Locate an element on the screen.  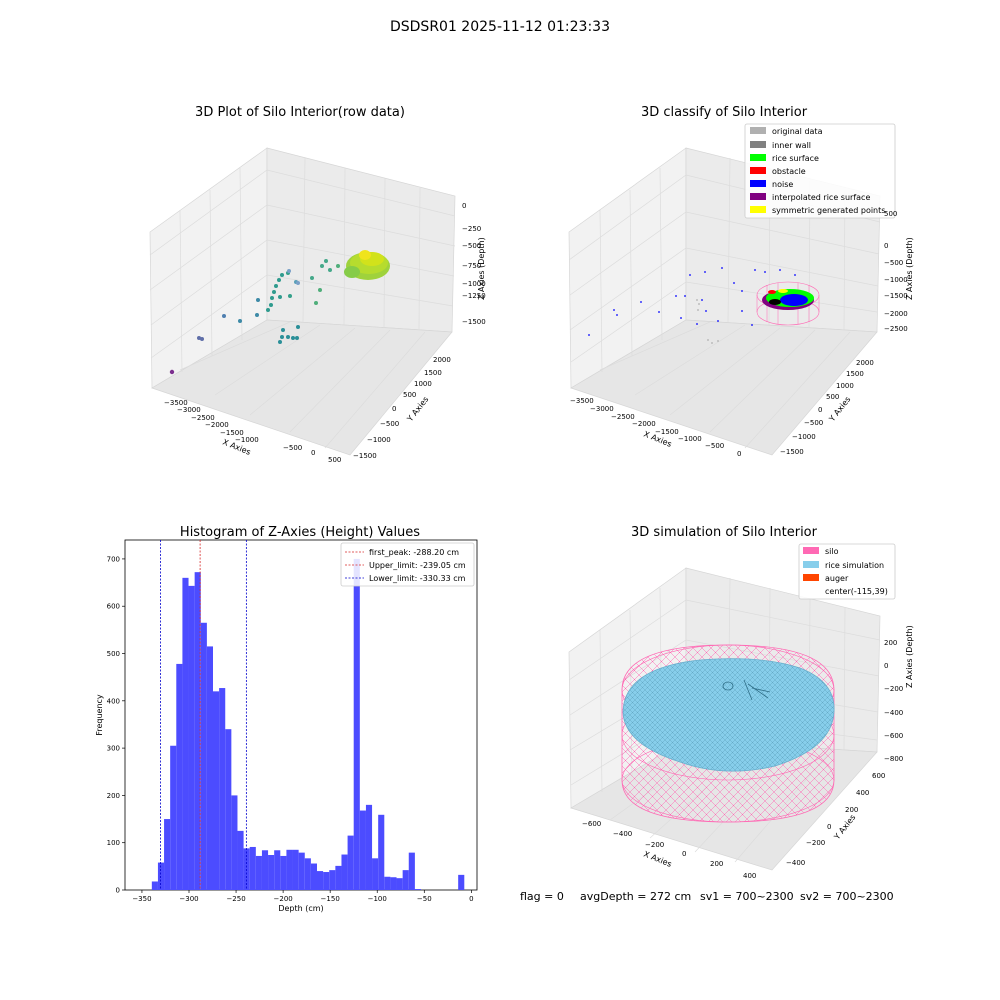
histogram-reference-lines is located at coordinates (203, 715).